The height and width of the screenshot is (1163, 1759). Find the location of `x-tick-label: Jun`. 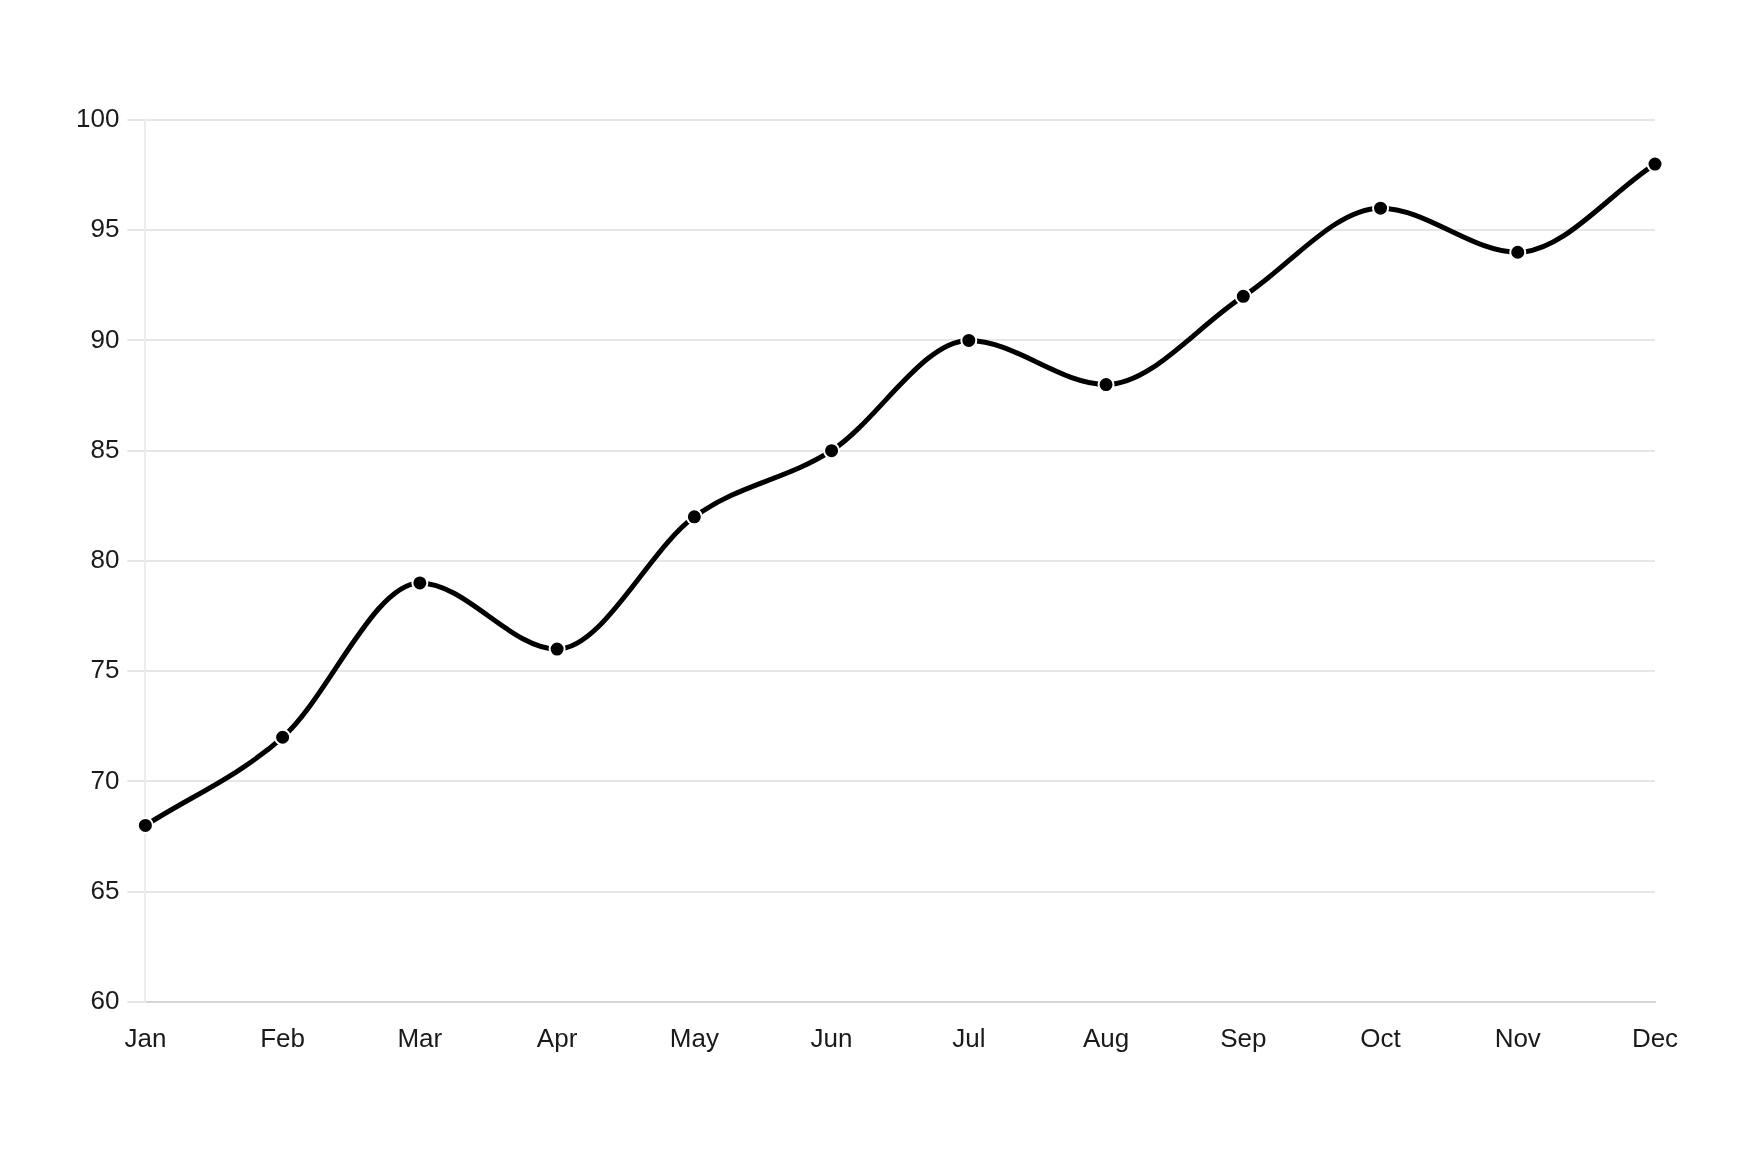

x-tick-label: Jun is located at coordinates (831, 1037).